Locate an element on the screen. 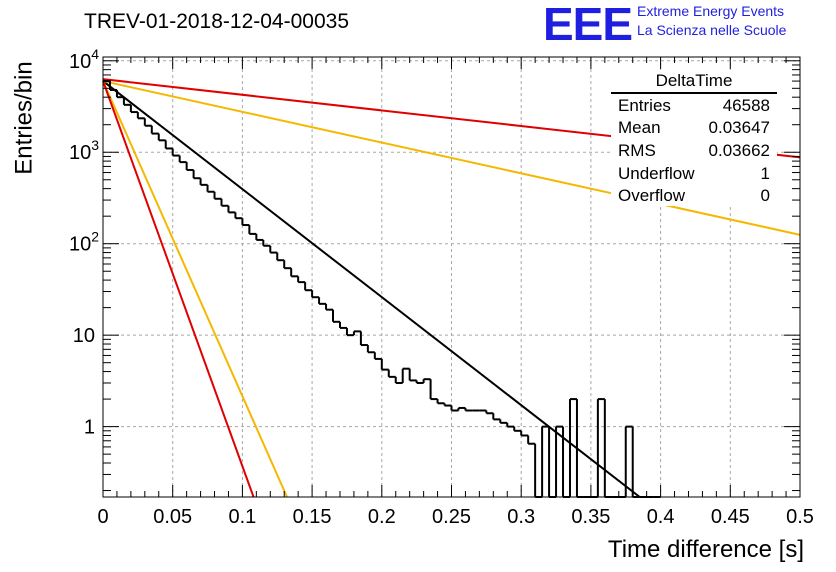 The height and width of the screenshot is (572, 836). stats-label: Underflow is located at coordinates (656, 173).